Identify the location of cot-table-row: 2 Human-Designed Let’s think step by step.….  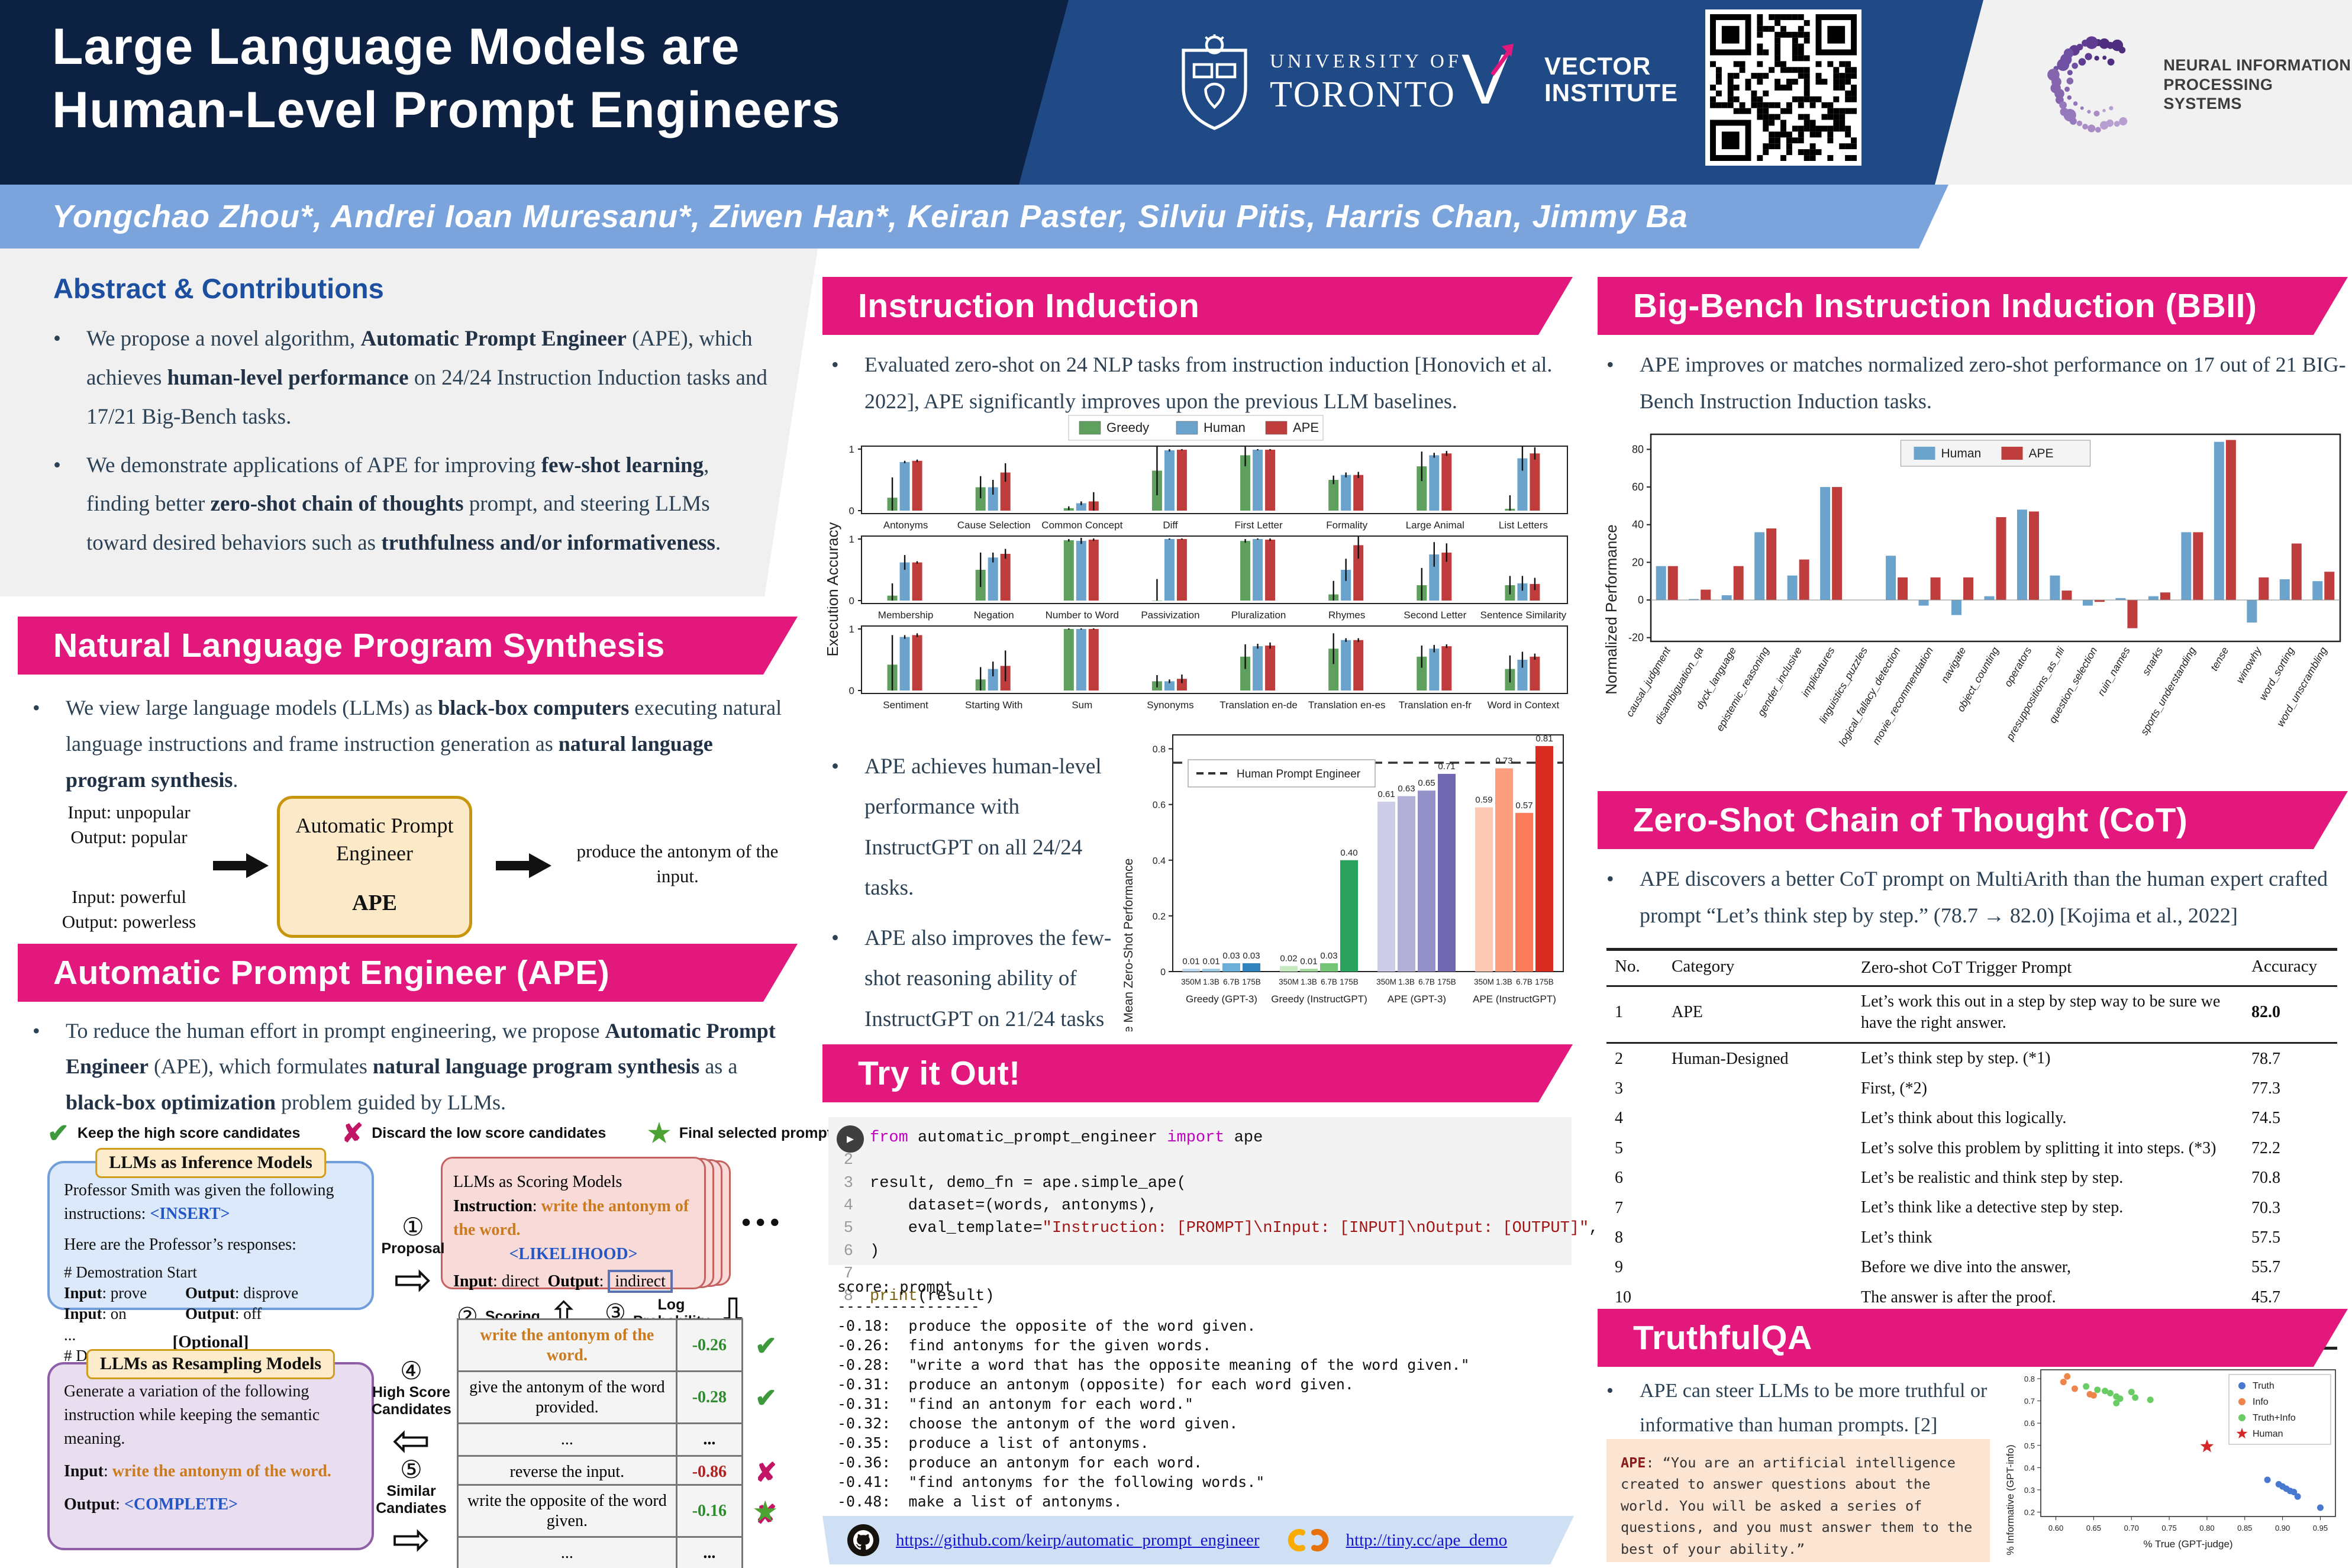
(1948, 1058).